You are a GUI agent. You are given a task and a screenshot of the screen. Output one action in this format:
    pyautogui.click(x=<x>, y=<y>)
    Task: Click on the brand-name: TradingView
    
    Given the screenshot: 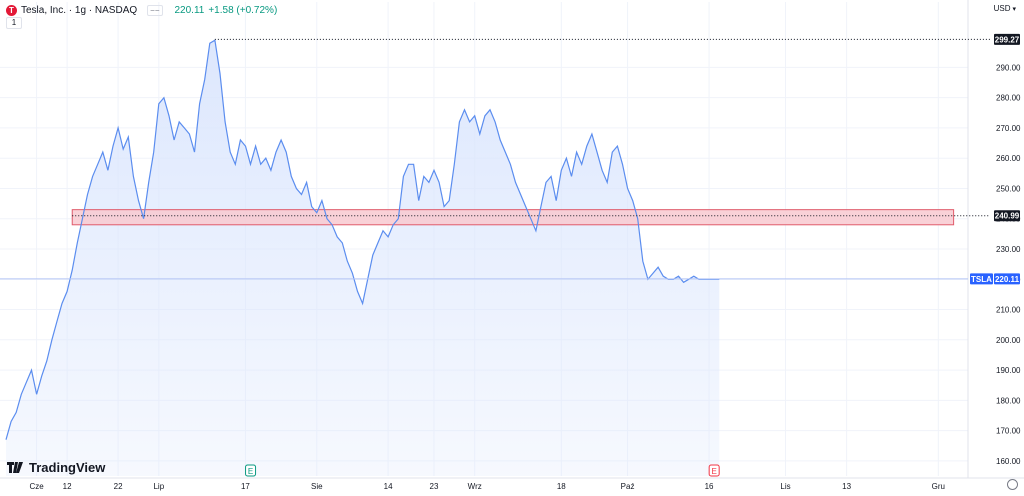 What is the action you would take?
    pyautogui.click(x=67, y=467)
    